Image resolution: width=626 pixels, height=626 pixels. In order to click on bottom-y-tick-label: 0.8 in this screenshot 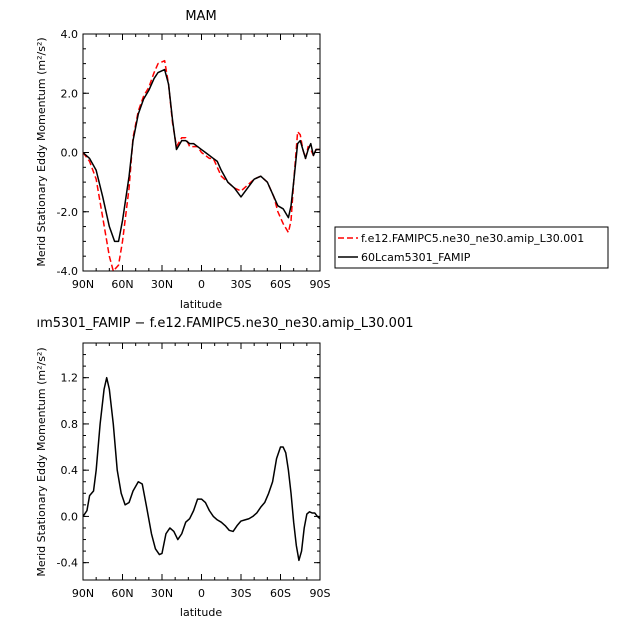, I will do `click(70, 424)`.